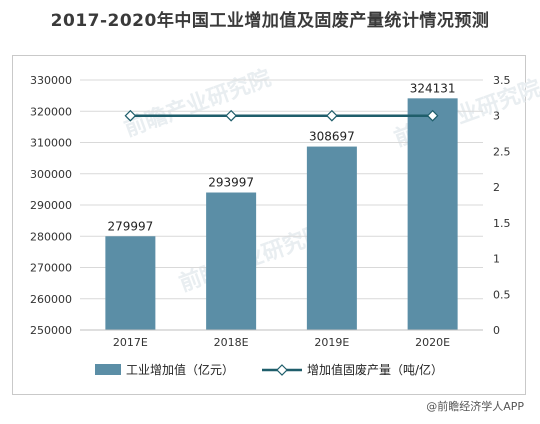 This screenshot has height=424, width=540. Describe the element at coordinates (231, 342) in the screenshot. I see `x-tick-label: 2018E` at that location.